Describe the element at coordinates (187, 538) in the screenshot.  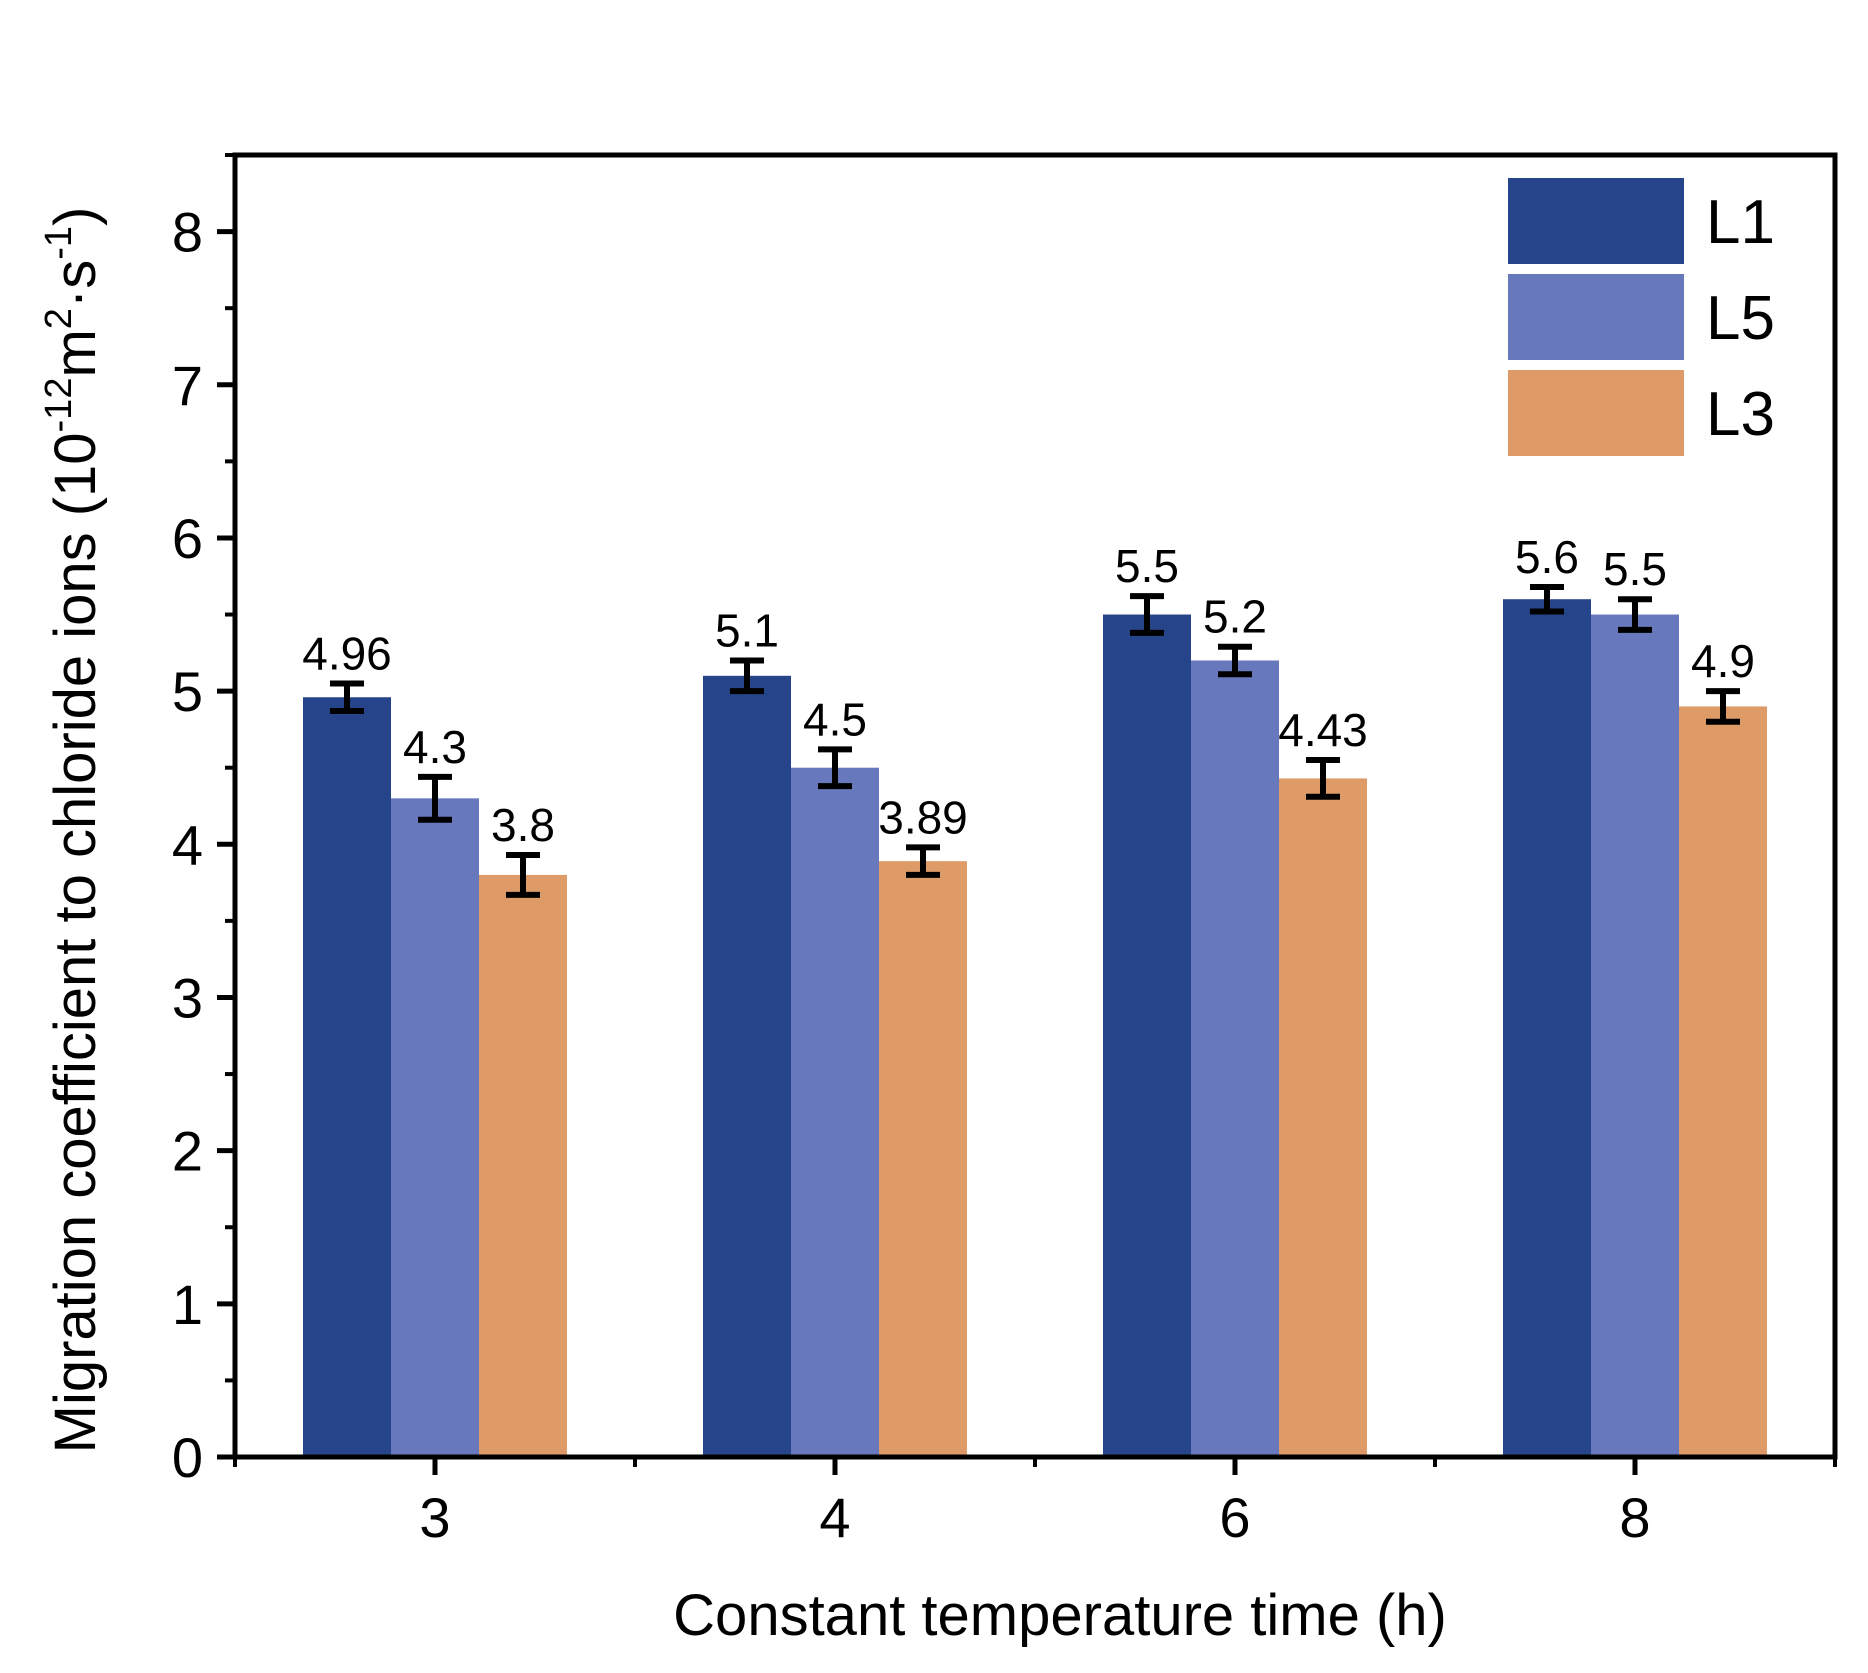
I see `y-tick-label-6: 6` at that location.